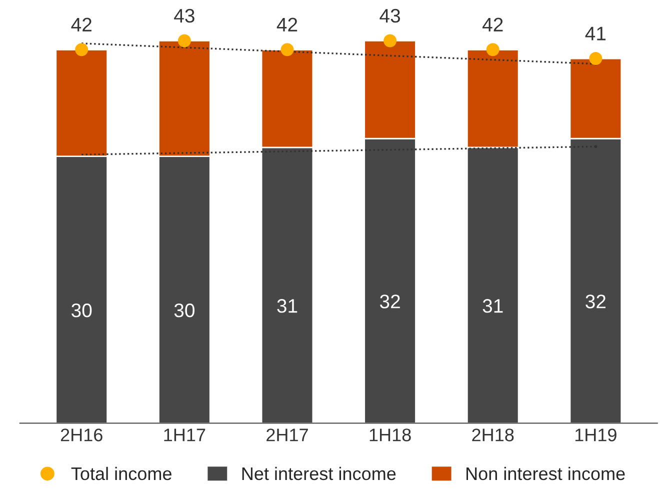 The width and height of the screenshot is (664, 495). Describe the element at coordinates (595, 33) in the screenshot. I see `data-label: 41` at that location.